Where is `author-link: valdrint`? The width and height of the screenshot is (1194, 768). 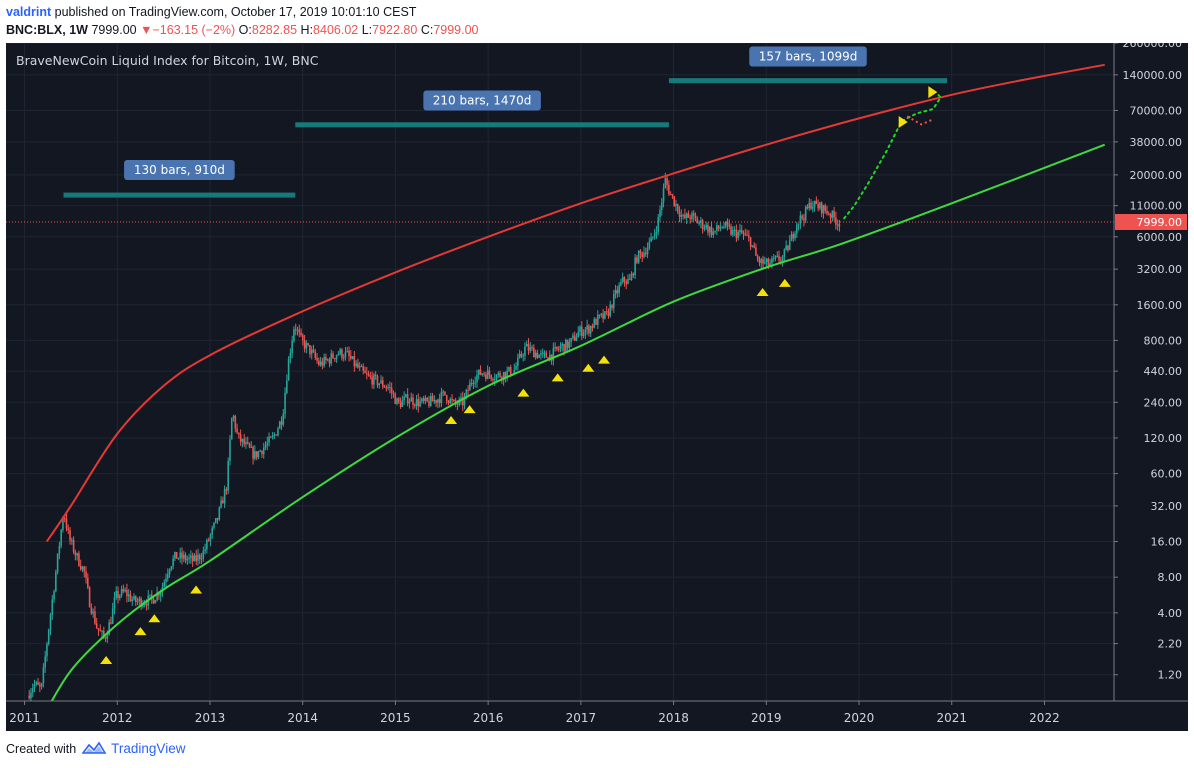
author-link: valdrint is located at coordinates (29, 12).